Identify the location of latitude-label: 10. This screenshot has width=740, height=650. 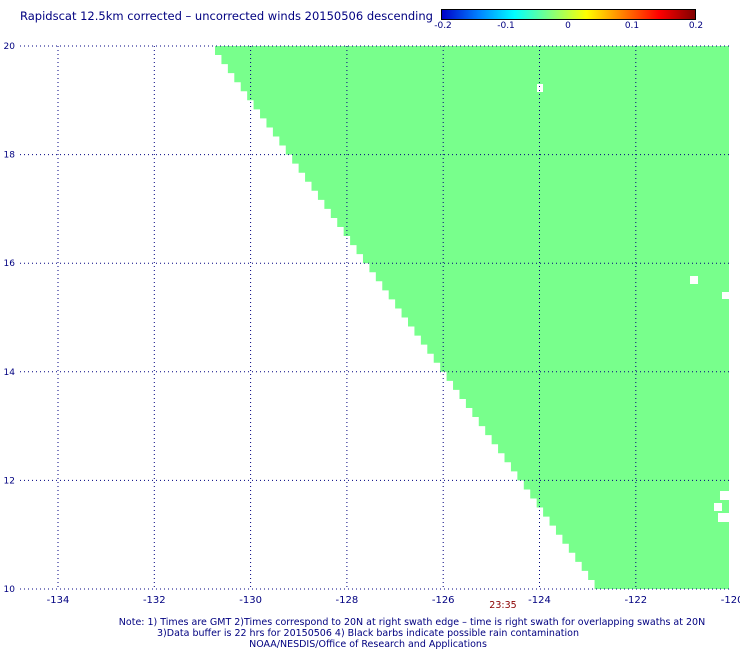
(10, 590).